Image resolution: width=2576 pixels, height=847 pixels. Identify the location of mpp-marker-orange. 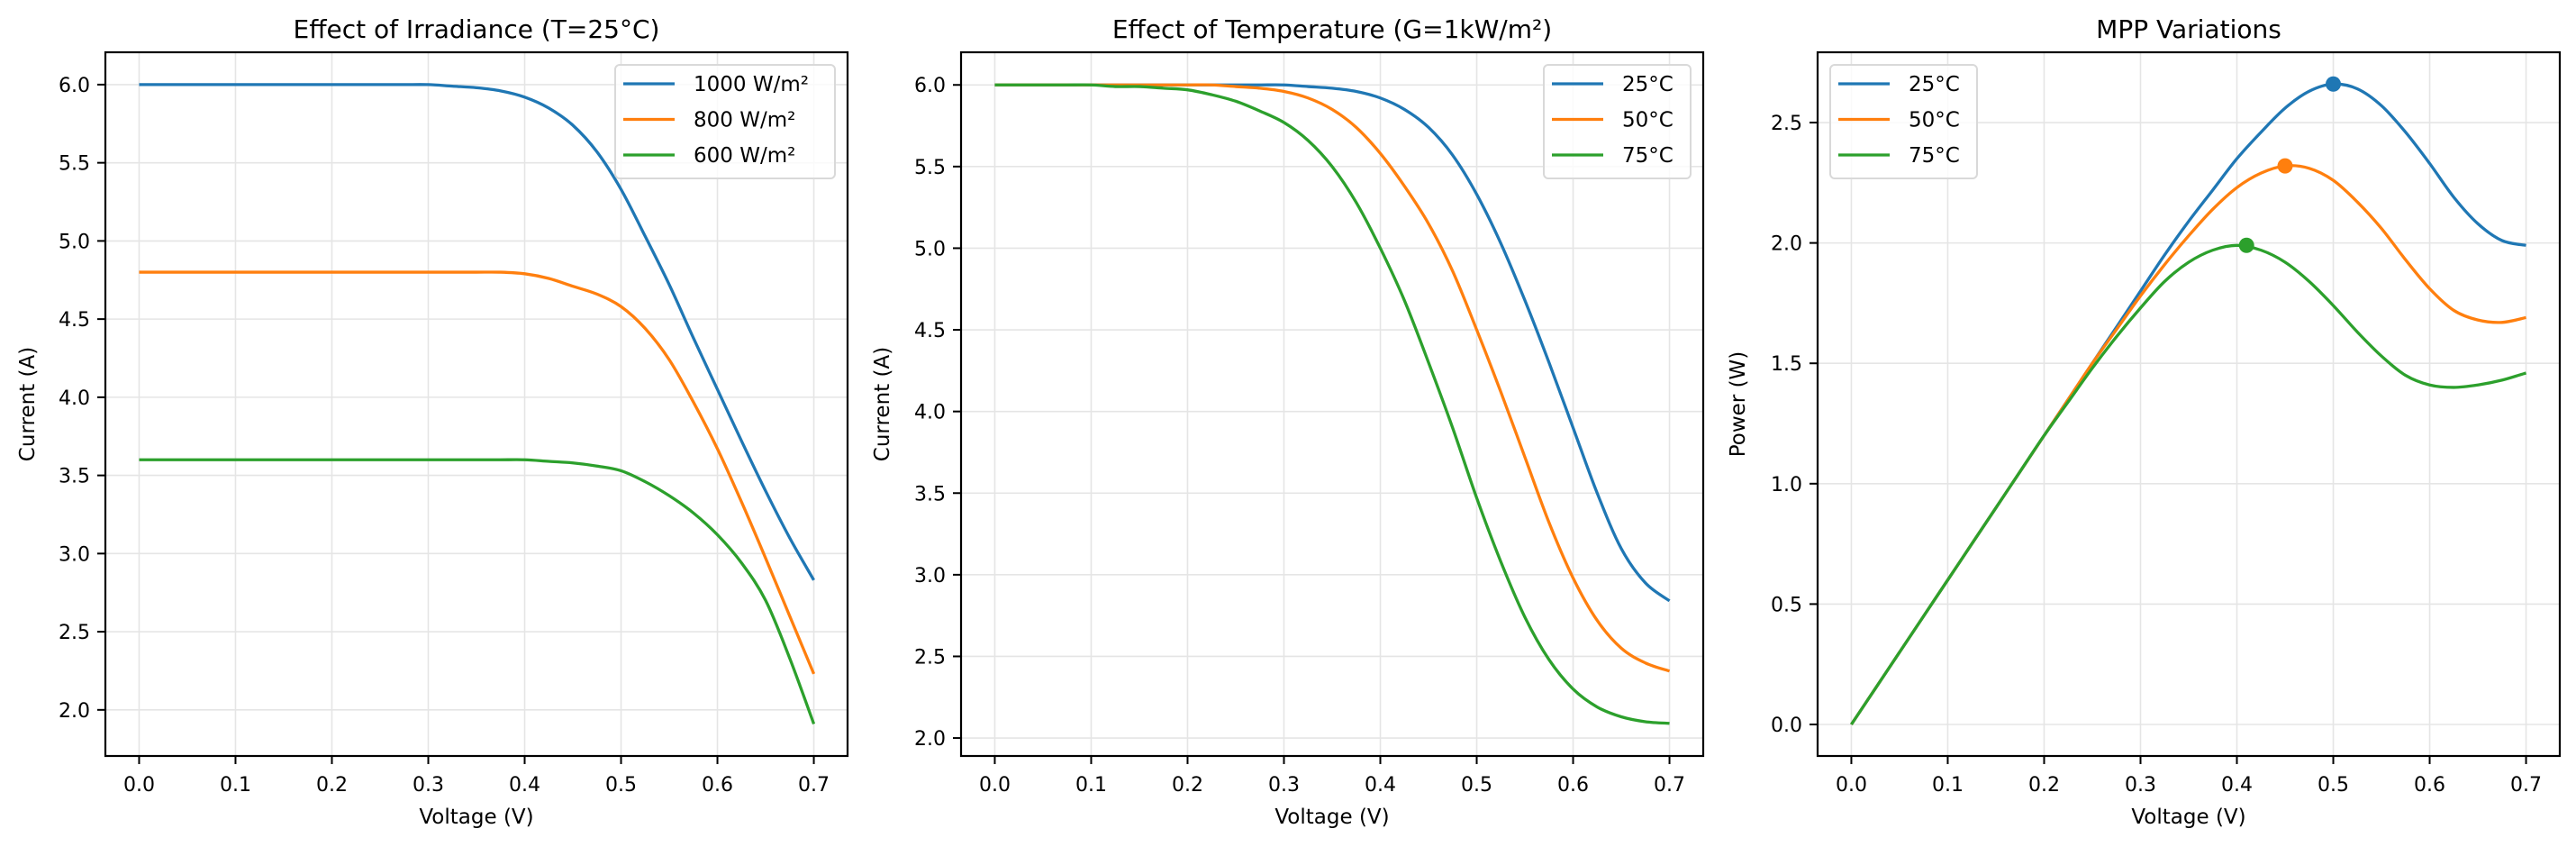
(2285, 166).